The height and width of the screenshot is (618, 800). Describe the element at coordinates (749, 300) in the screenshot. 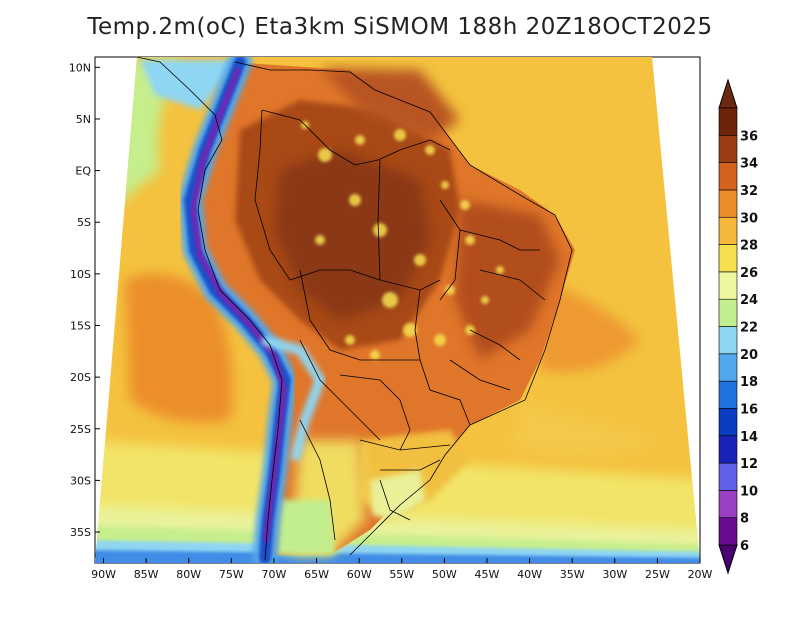

I see `colorbar-level-label: 24` at that location.